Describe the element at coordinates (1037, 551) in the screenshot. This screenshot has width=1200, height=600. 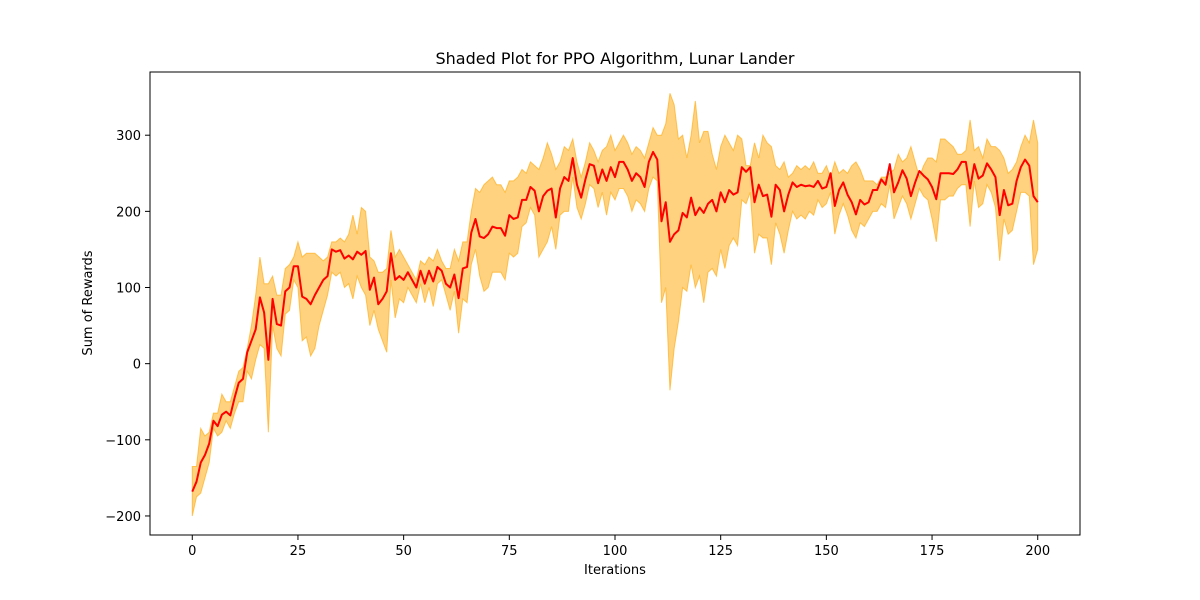
I see `x-tick-label: 200` at that location.